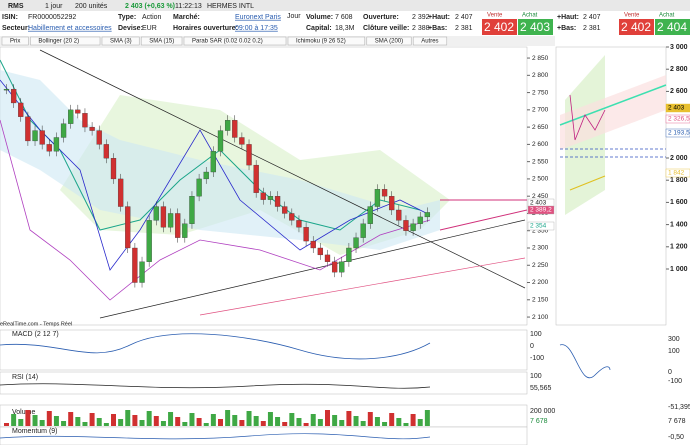 This screenshot has height=445, width=690. What do you see at coordinates (679, 91) in the screenshot?
I see `y-tick-label: 2 600` at bounding box center [679, 91].